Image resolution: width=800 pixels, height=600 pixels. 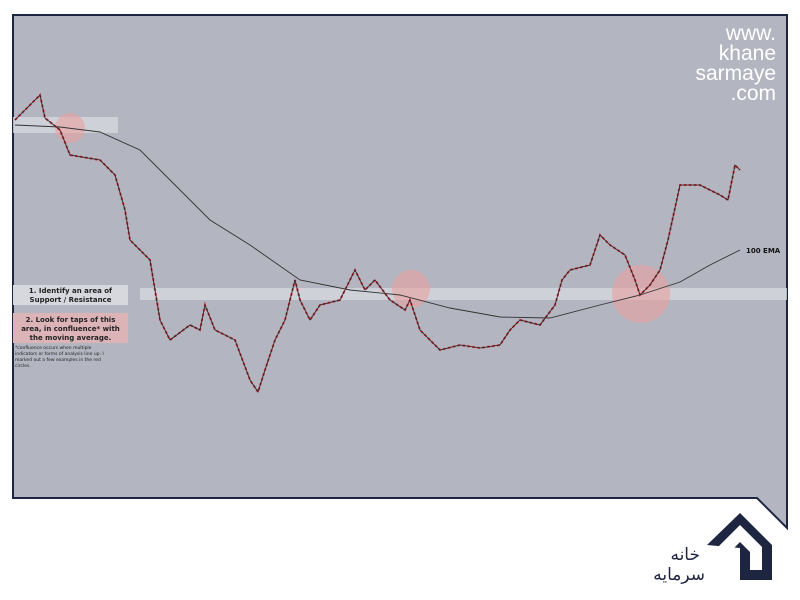 I want to click on logo-text: خانه, so click(x=685, y=555).